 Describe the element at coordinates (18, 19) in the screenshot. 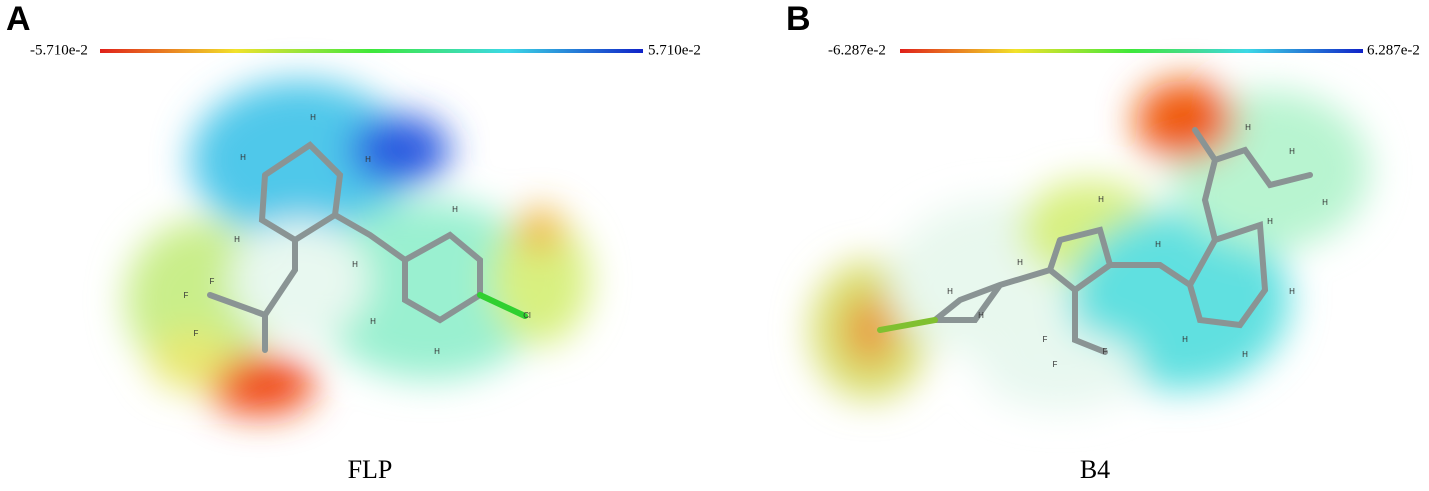

I see `panel-label: A` at that location.